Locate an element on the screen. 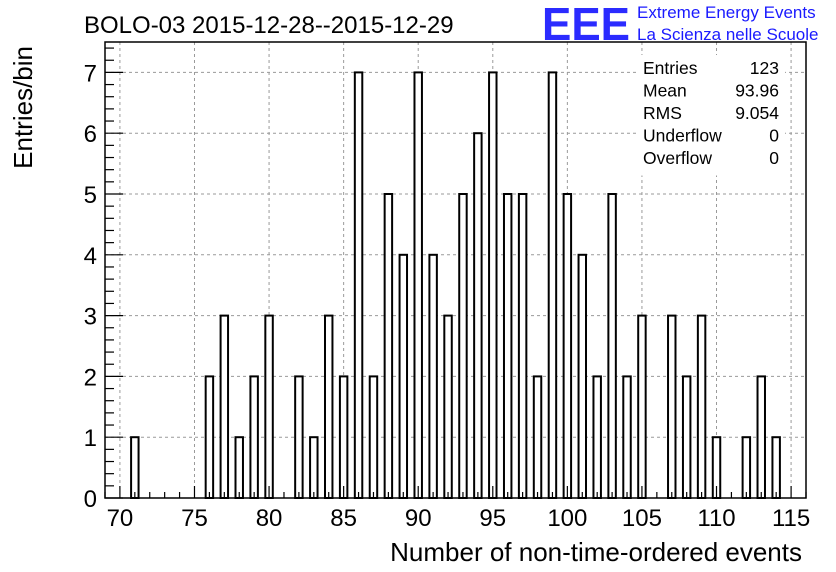 This screenshot has height=572, width=836. y-tick-label: 7 is located at coordinates (90, 73).